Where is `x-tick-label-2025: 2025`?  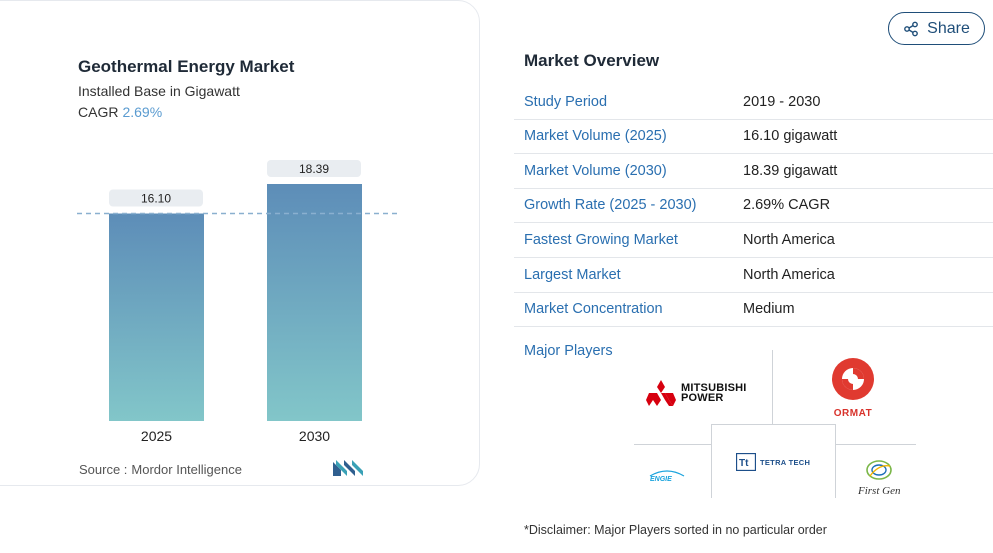 x-tick-label-2025: 2025 is located at coordinates (156, 436).